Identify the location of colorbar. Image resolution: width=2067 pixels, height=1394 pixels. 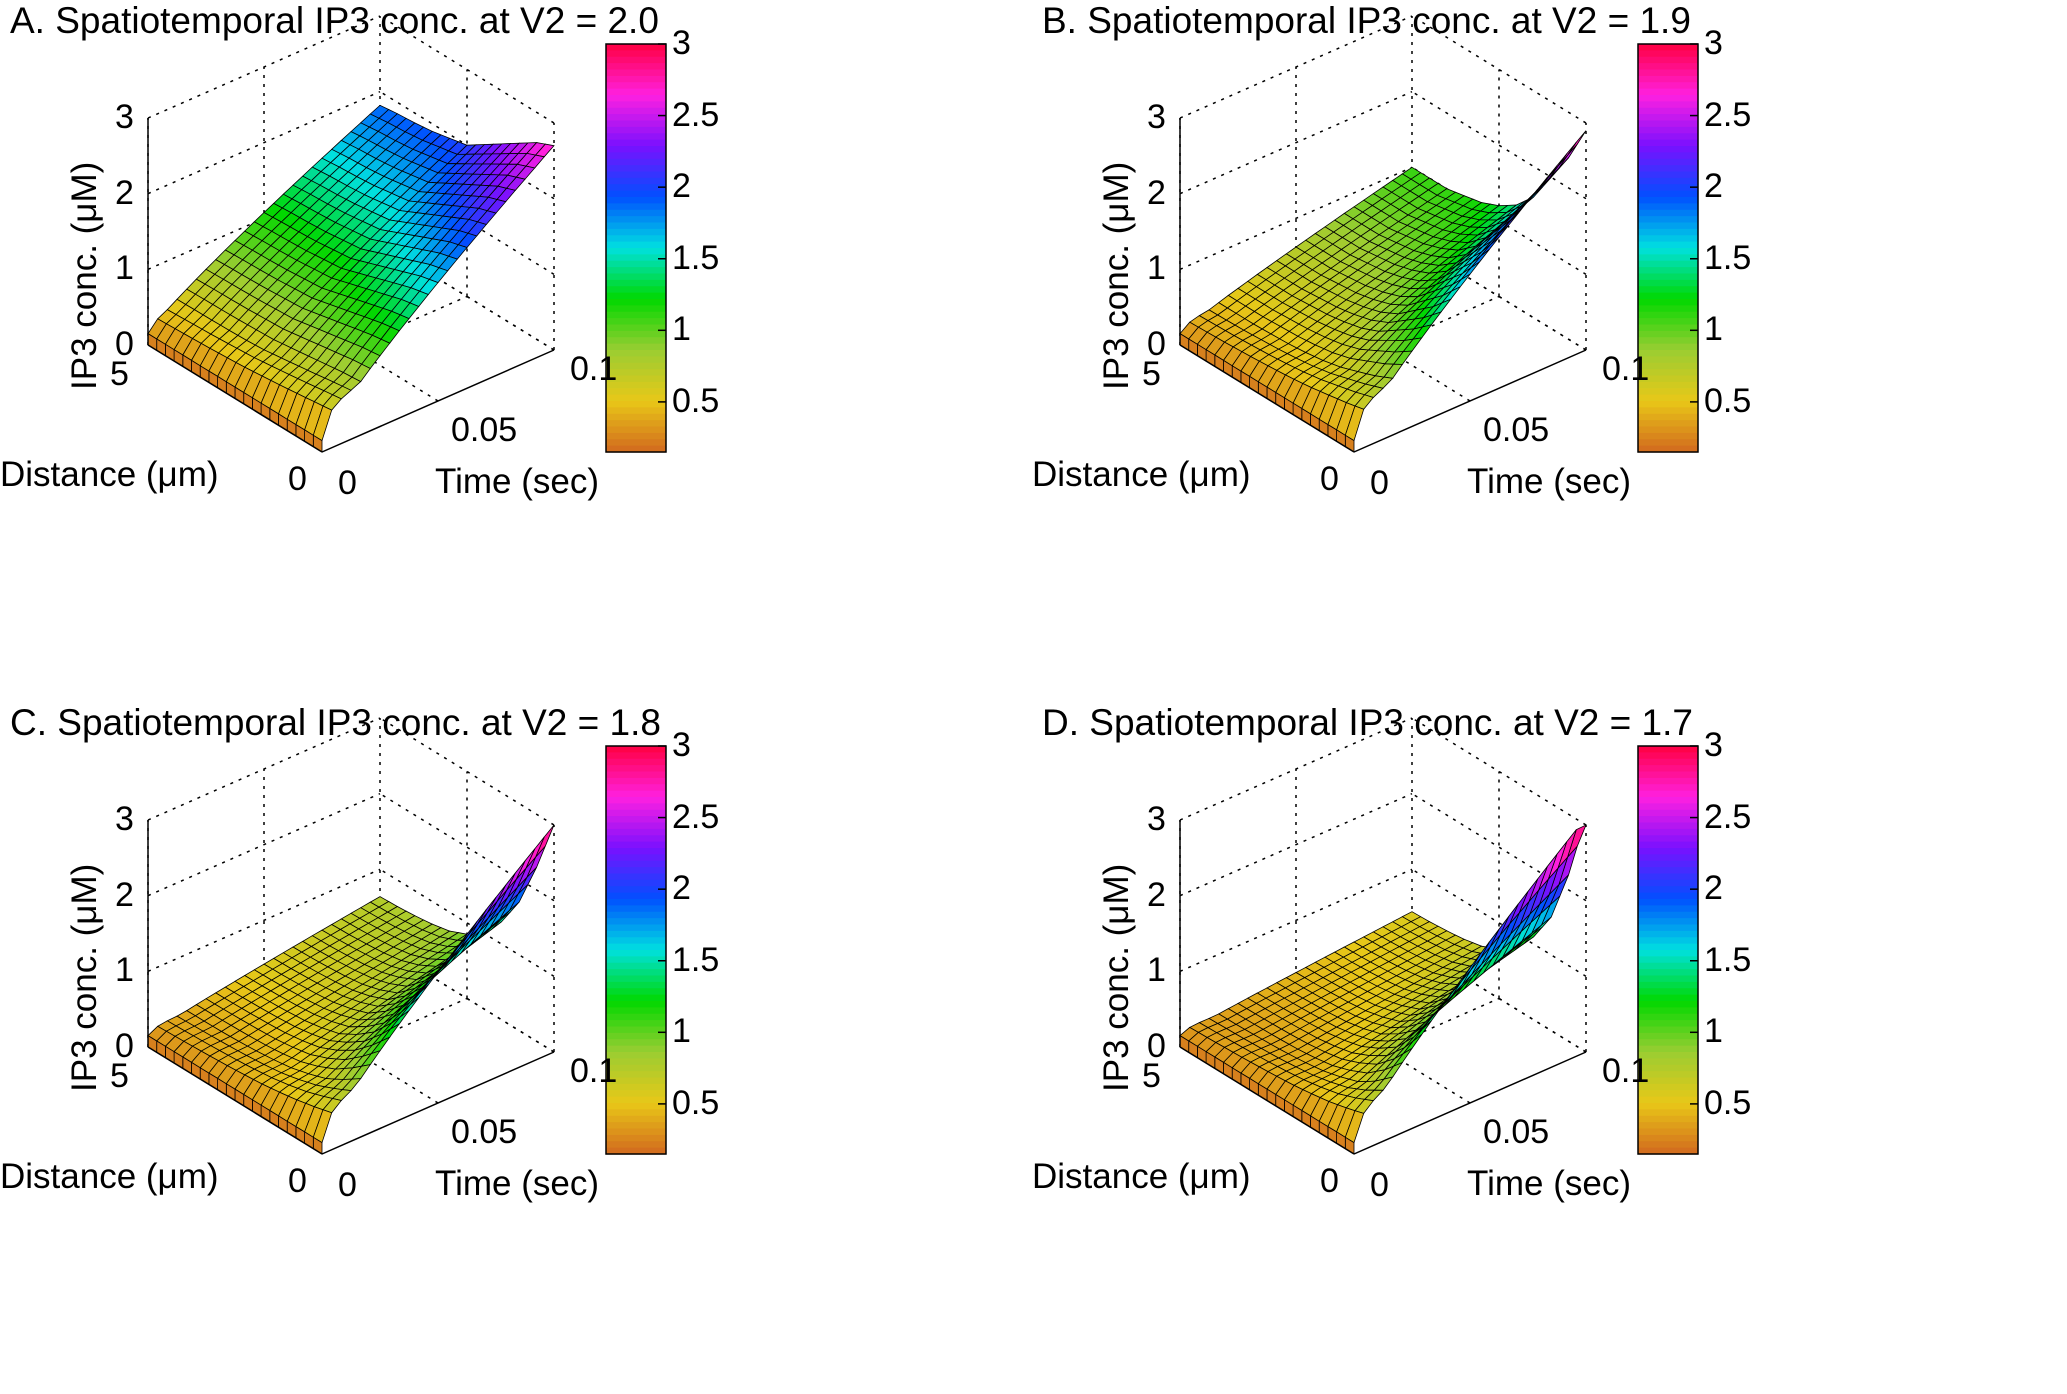
(636, 950).